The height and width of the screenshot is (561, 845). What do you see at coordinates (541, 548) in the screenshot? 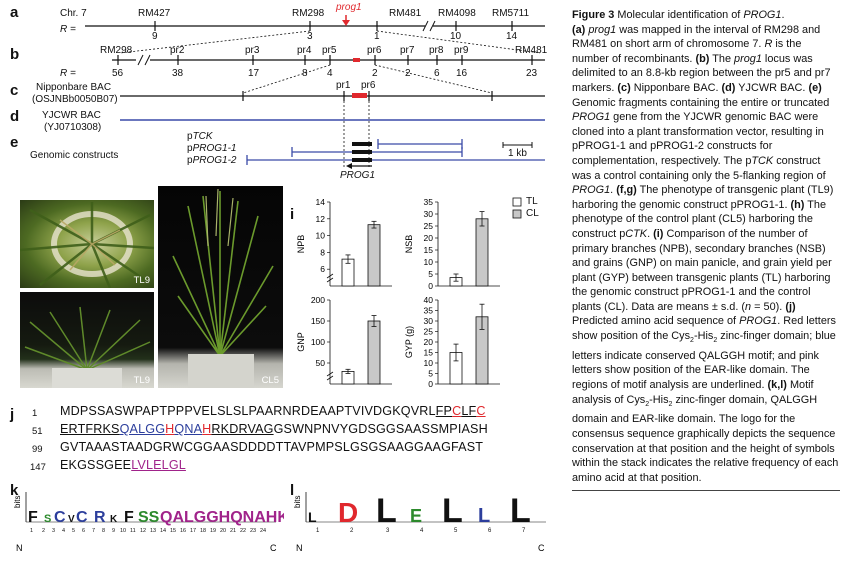
I see `logo-l-c: C` at bounding box center [541, 548].